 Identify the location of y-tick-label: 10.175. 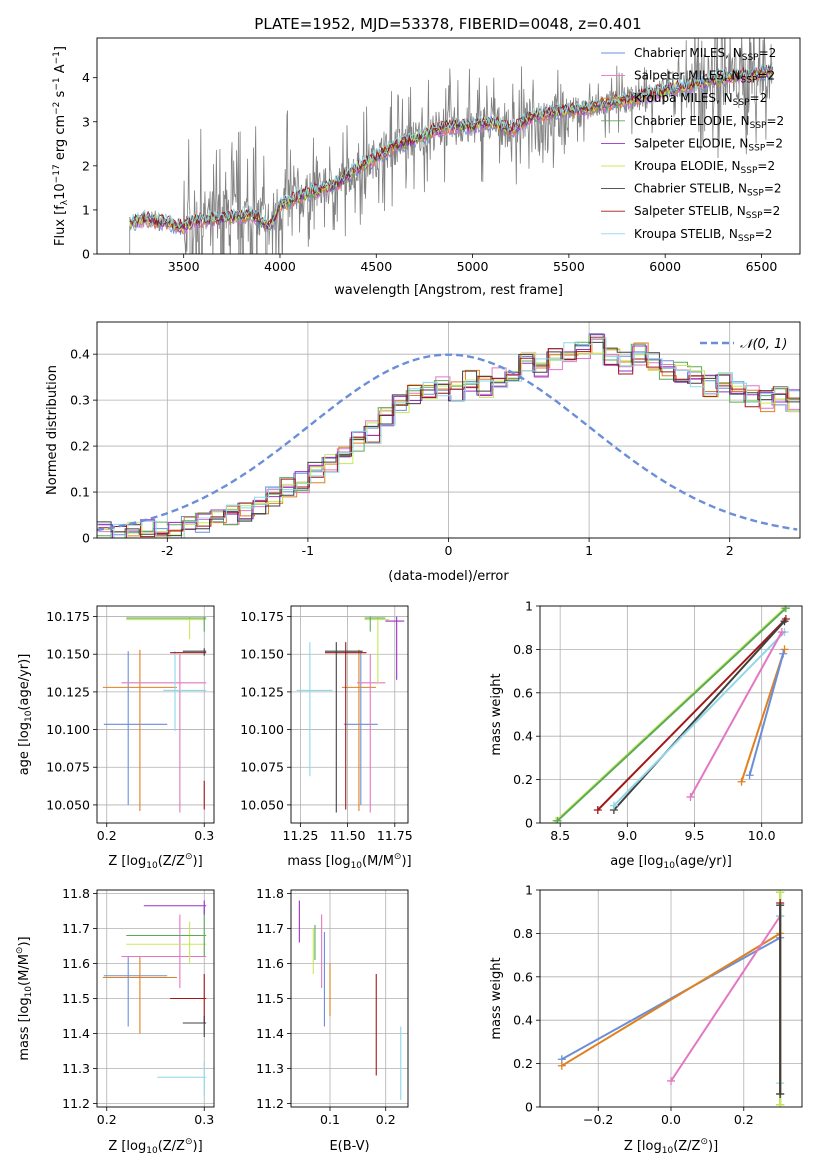
(262, 616).